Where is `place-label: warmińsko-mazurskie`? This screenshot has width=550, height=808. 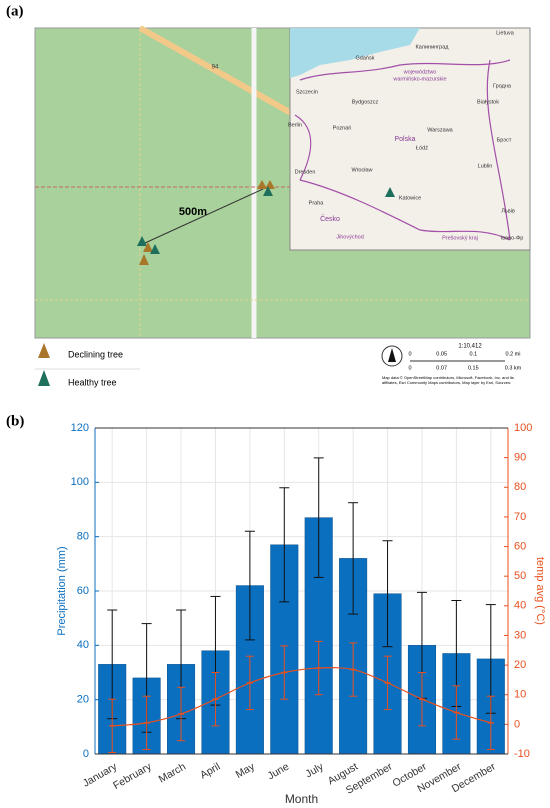 place-label: warmińsko-mazurskie is located at coordinates (419, 79).